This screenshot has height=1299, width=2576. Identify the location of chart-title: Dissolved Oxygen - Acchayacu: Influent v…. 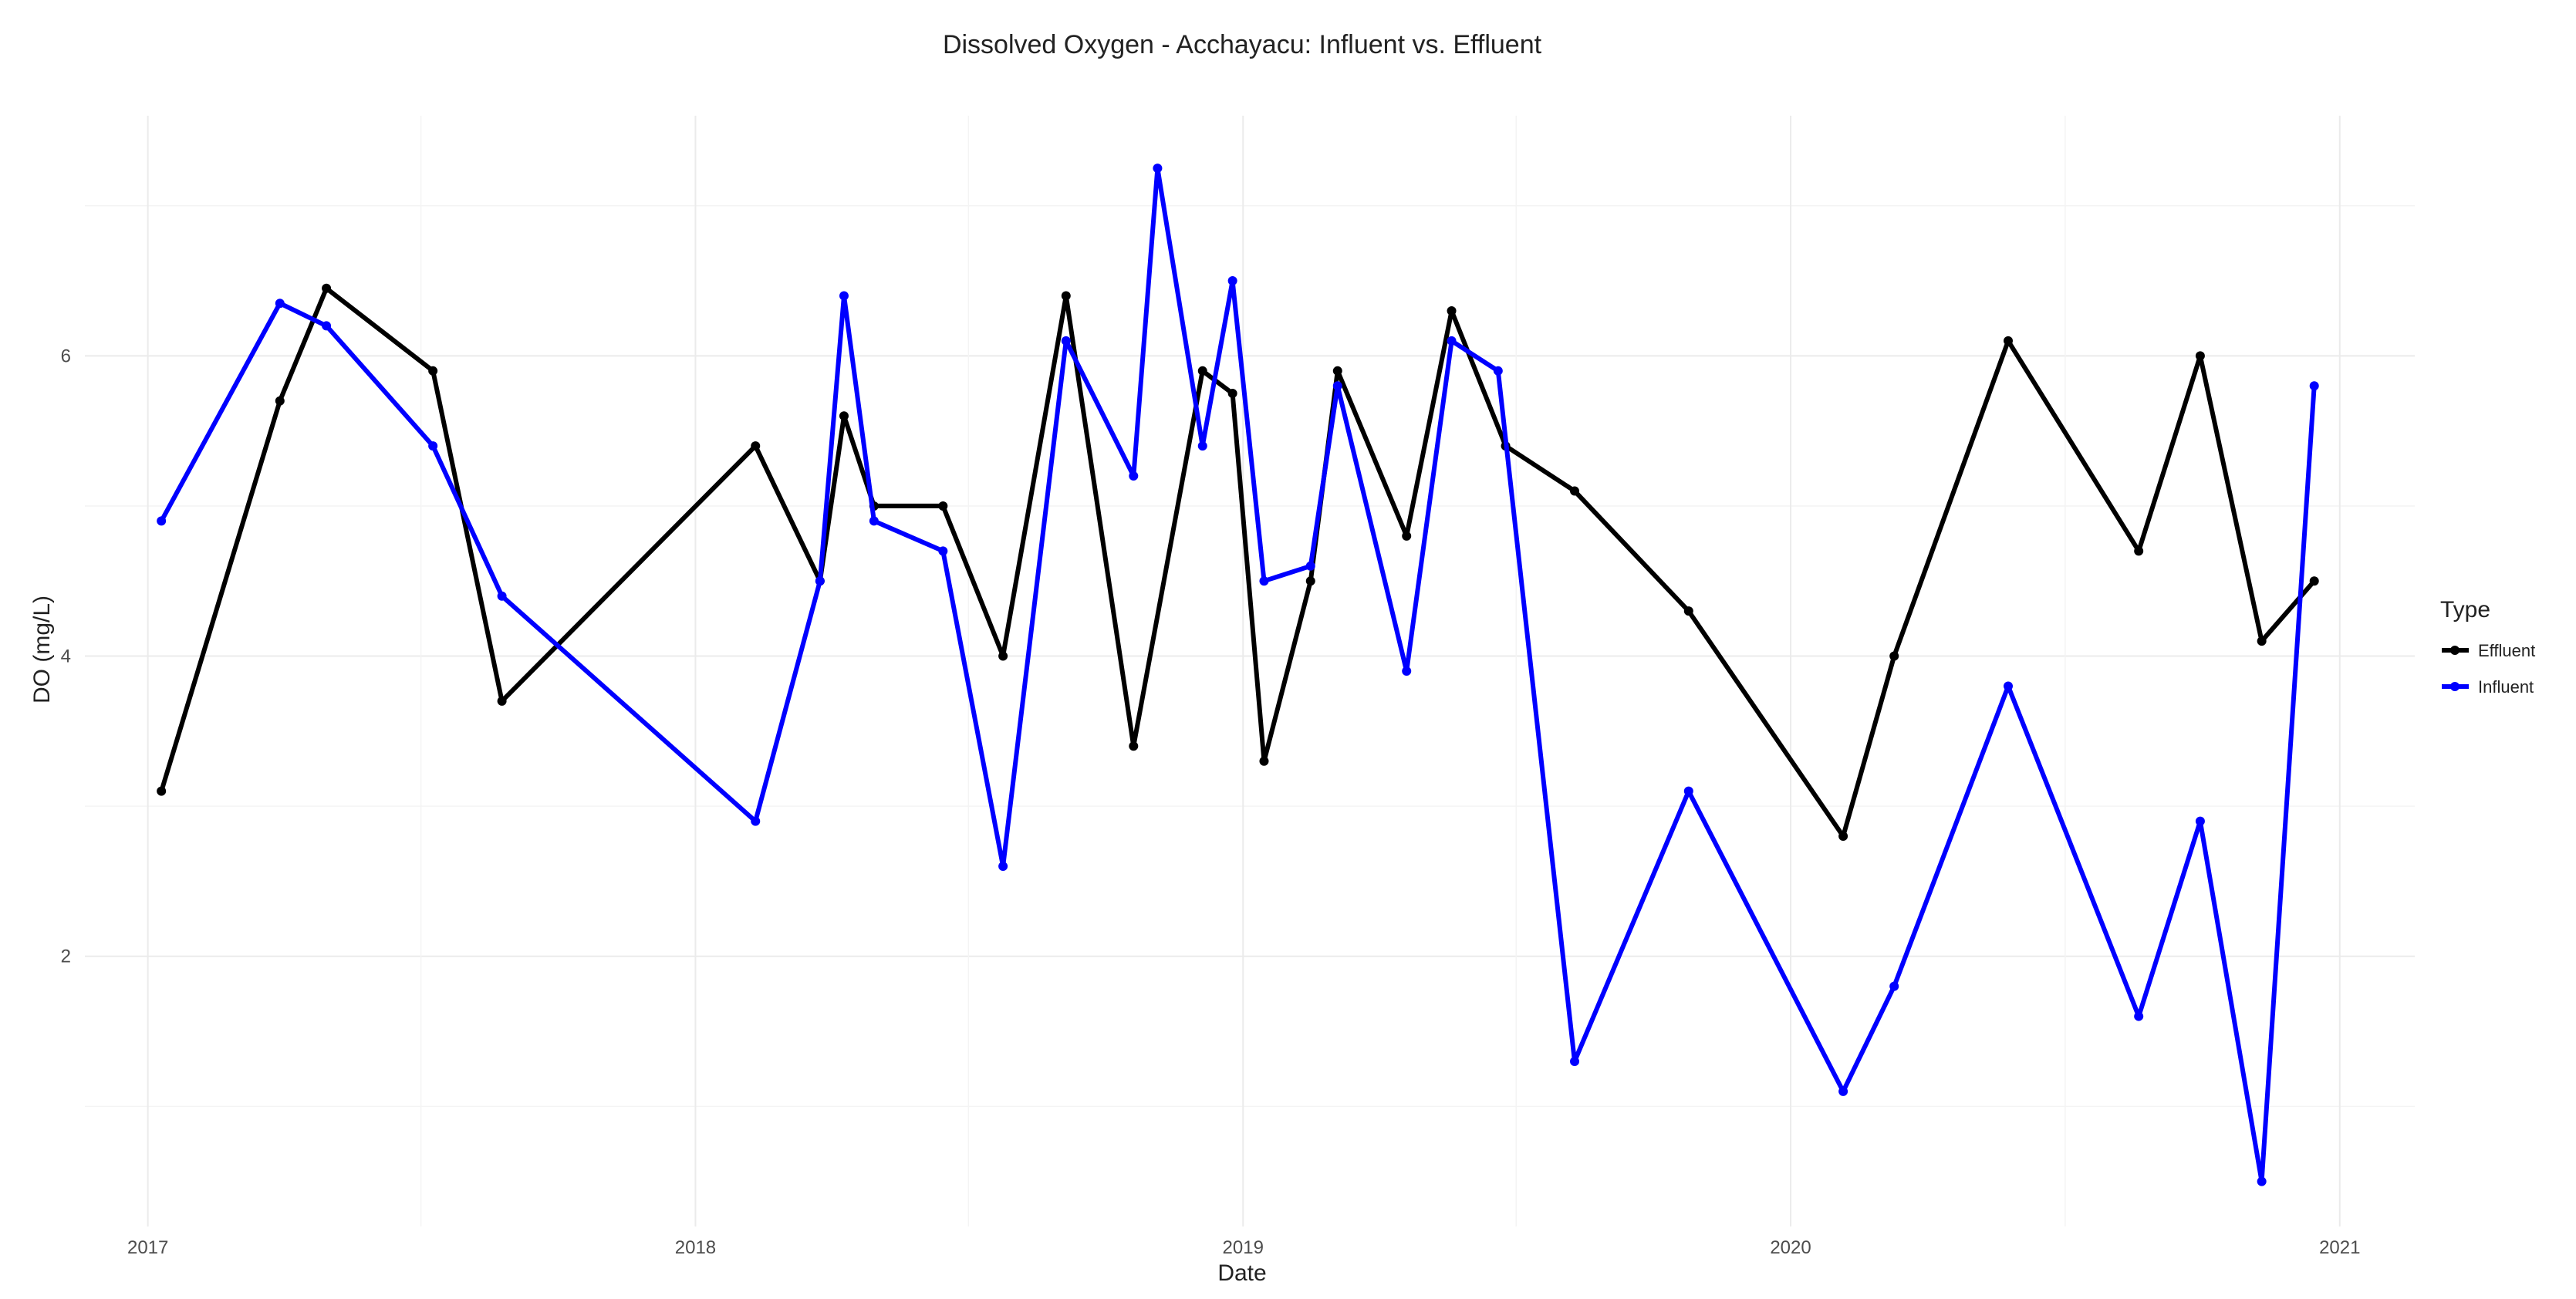
(1242, 44).